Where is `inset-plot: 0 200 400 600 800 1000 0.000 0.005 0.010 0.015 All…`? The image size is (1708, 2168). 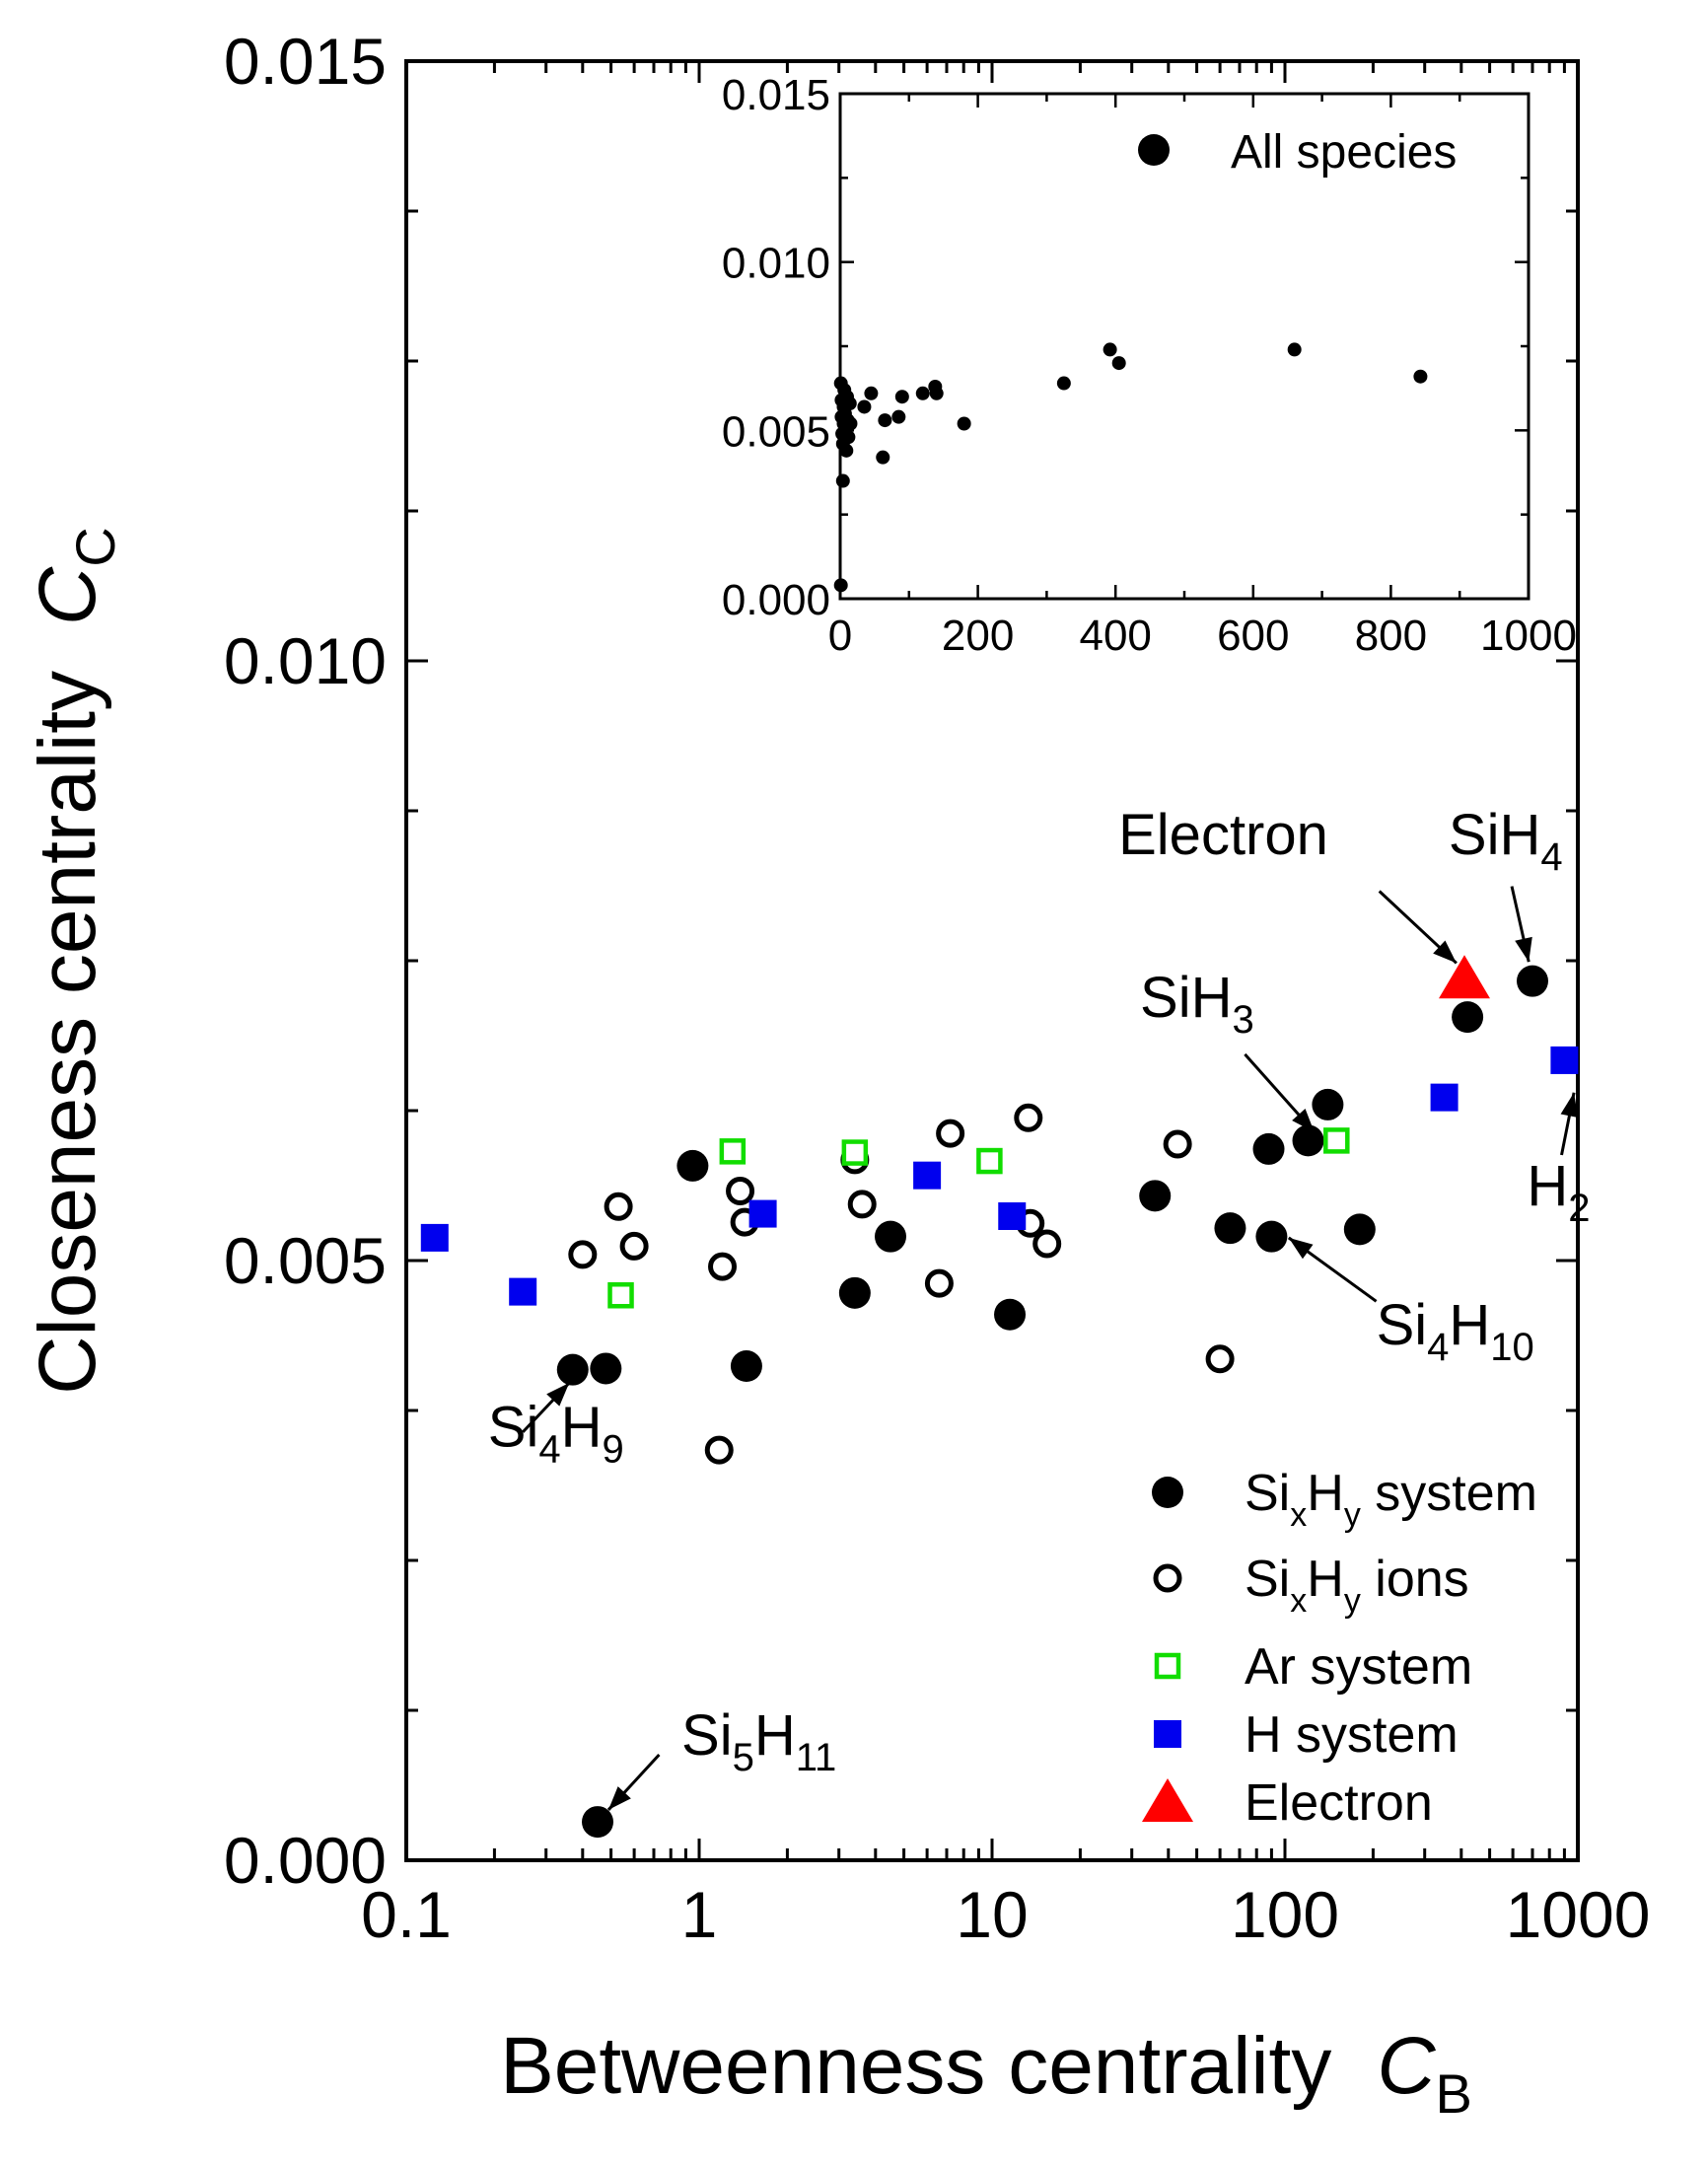 inset-plot: 0 200 400 600 800 1000 0.000 0.005 0.010 0.015 All… is located at coordinates (1149, 366).